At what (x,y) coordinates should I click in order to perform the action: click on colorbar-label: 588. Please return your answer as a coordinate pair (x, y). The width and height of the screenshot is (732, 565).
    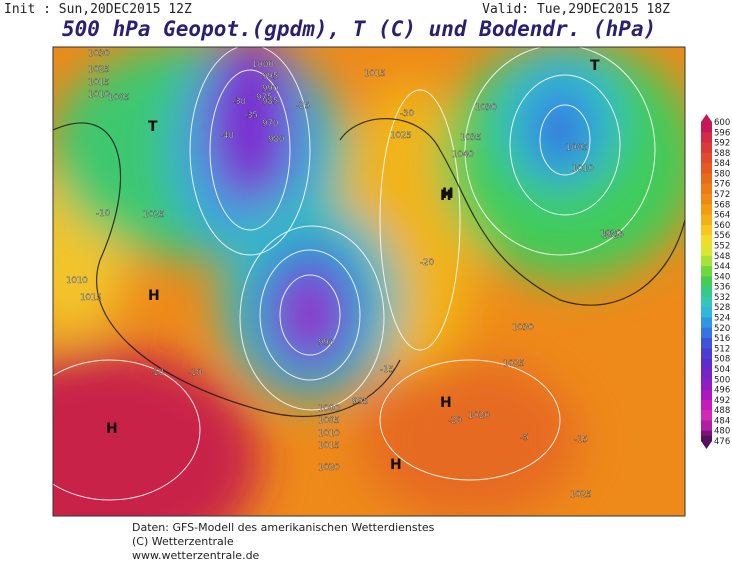
    Looking at the image, I should click on (722, 154).